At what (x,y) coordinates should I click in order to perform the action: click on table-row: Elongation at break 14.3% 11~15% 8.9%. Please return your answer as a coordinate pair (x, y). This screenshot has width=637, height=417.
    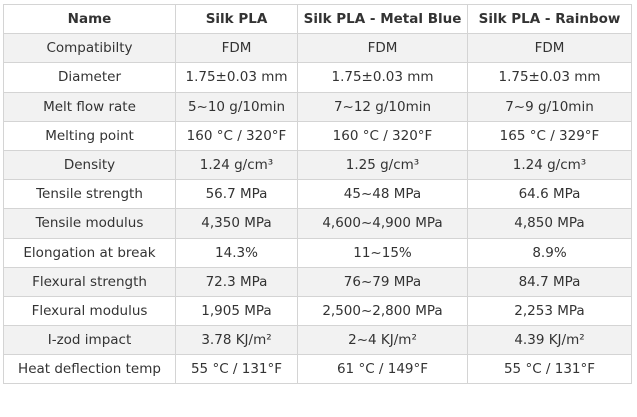
    Looking at the image, I should click on (317, 252).